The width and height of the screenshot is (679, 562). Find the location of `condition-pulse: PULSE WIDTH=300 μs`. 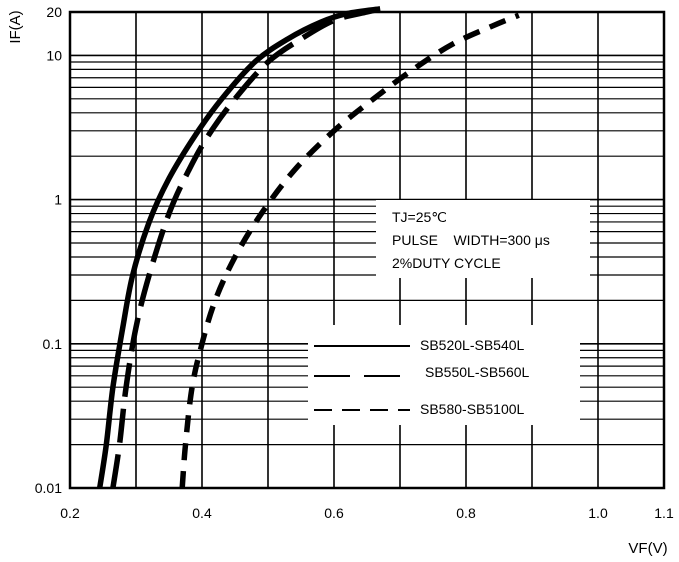

condition-pulse: PULSE WIDTH=300 μs is located at coordinates (471, 240).